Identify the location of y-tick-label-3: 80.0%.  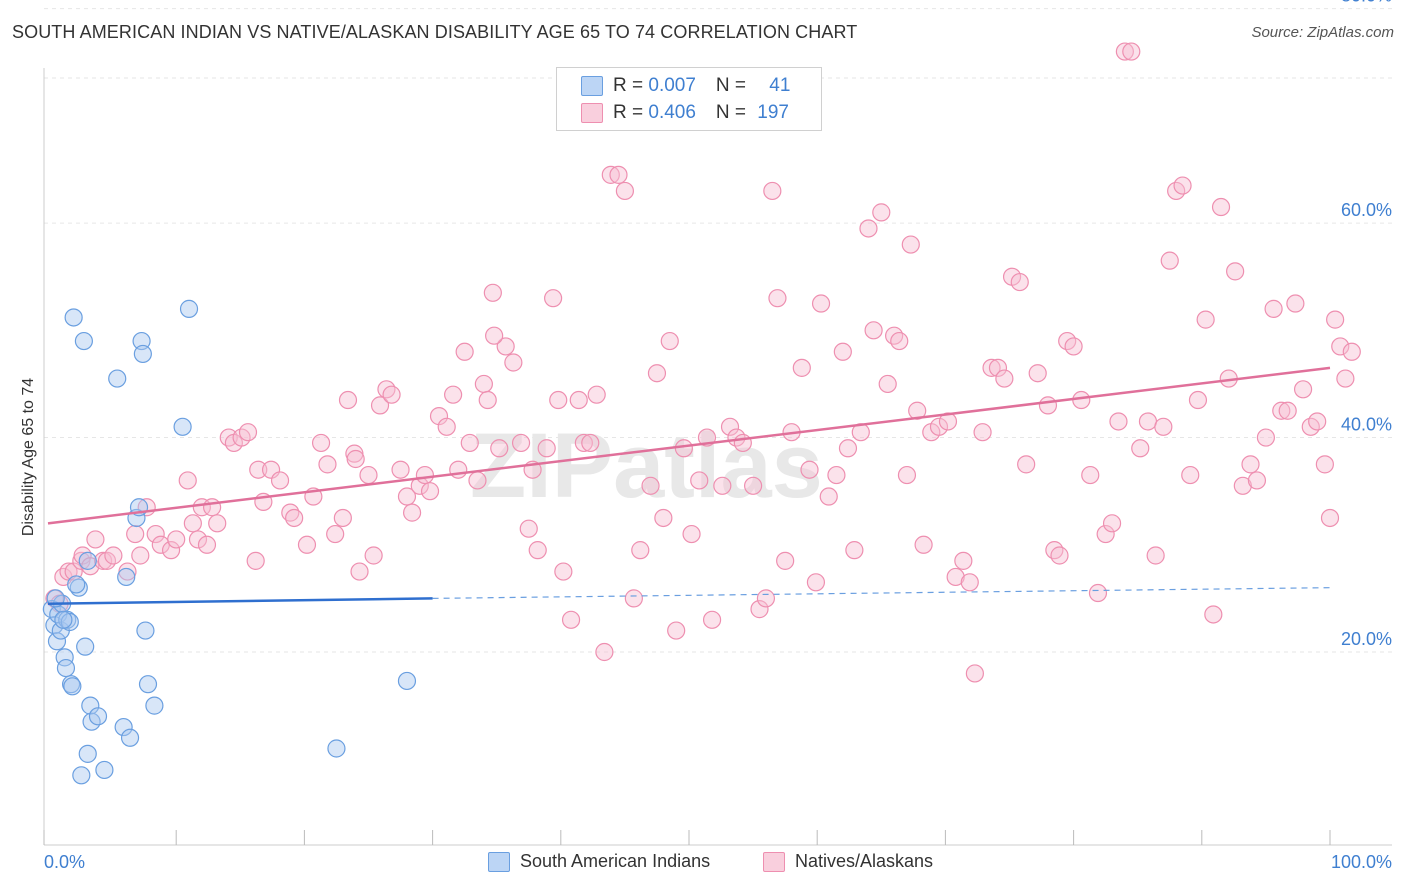
(1366, 3).